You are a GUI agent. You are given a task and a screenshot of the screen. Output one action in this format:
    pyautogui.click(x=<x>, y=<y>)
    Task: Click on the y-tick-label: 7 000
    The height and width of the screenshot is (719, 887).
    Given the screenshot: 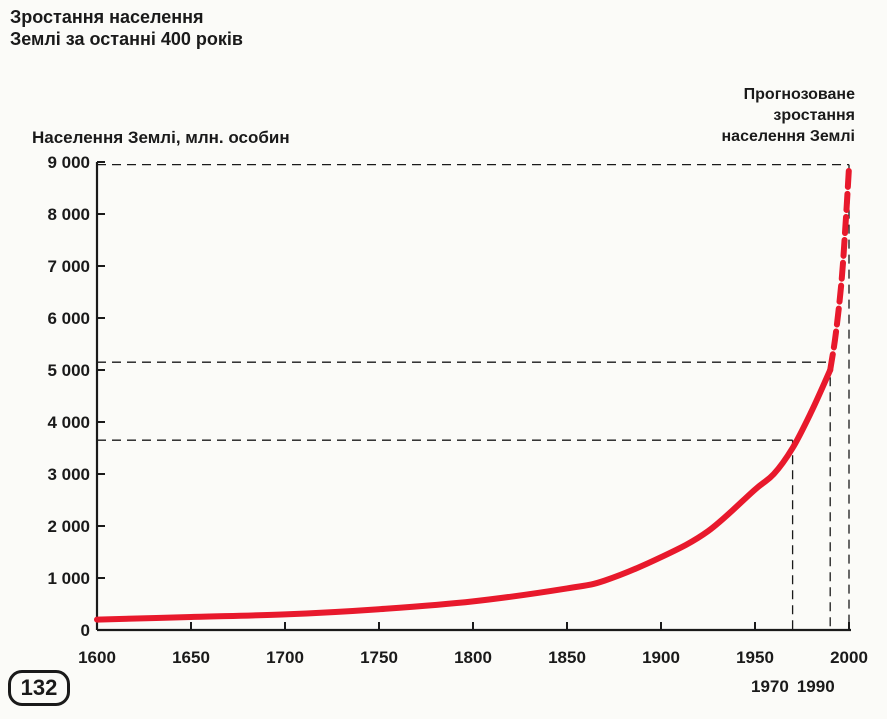 What is the action you would take?
    pyautogui.click(x=68, y=266)
    